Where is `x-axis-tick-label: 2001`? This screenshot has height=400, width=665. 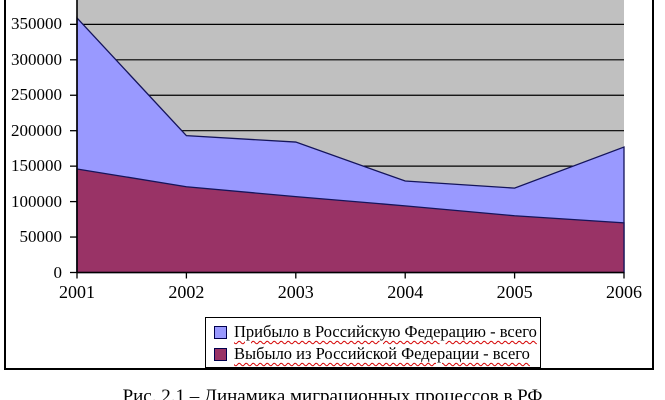 x-axis-tick-label: 2001 is located at coordinates (77, 292).